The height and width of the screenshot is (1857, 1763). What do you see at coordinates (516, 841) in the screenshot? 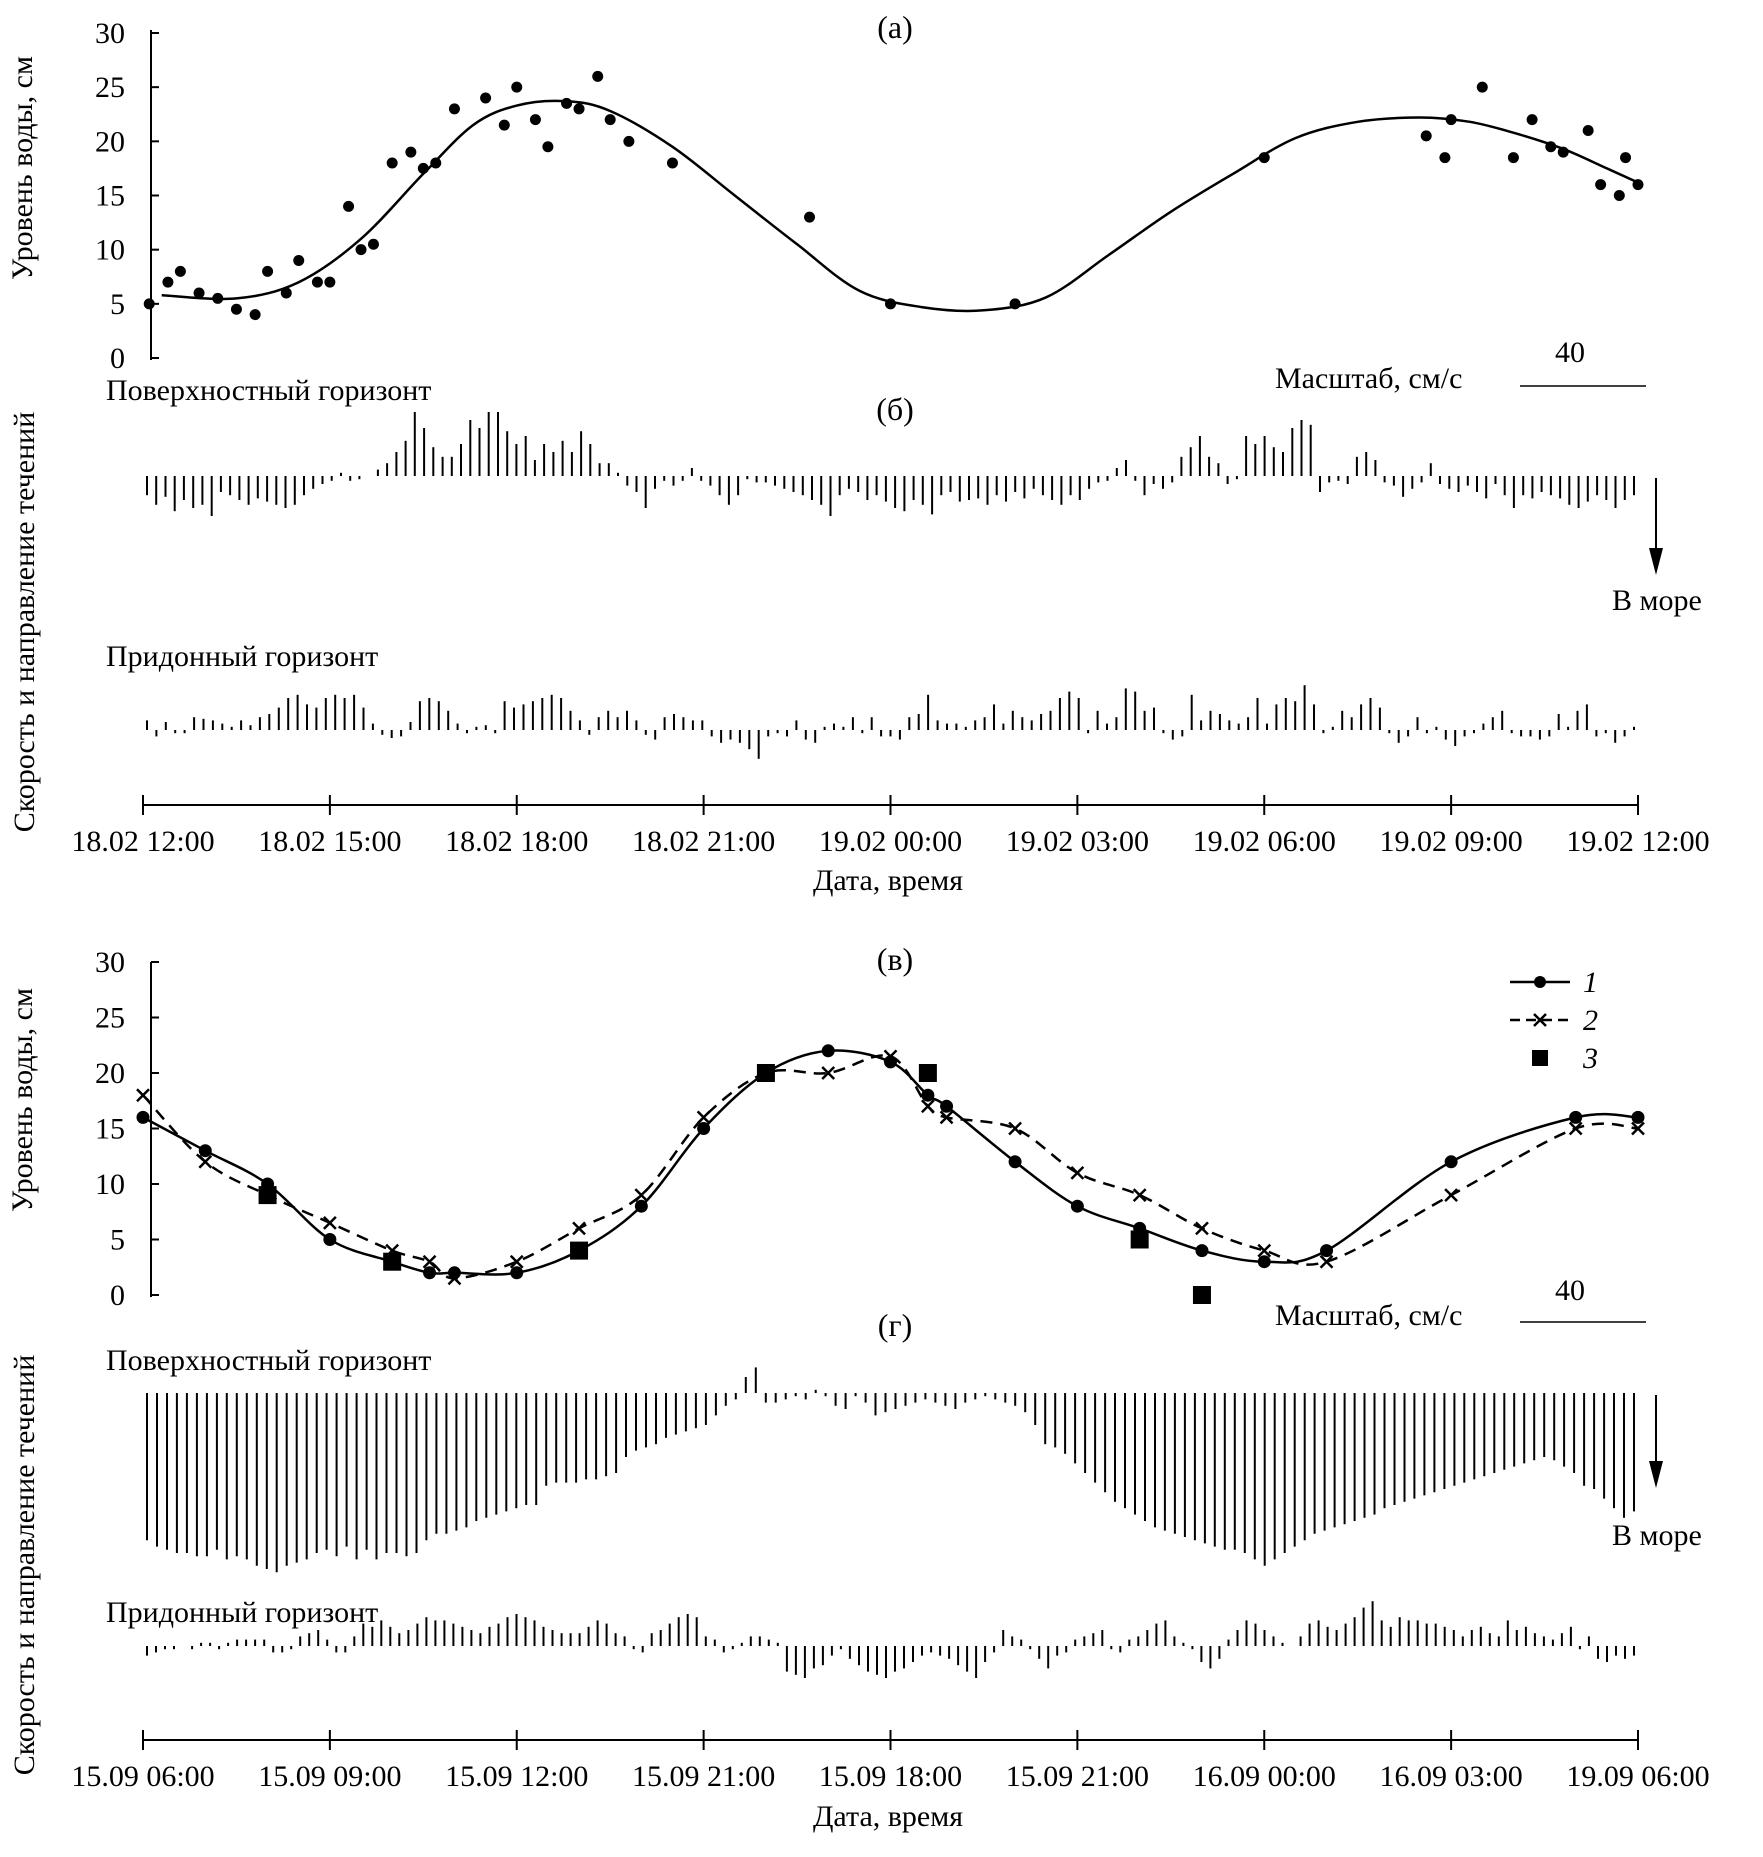
I see `x-tick-label: 18.02 18:00` at bounding box center [516, 841].